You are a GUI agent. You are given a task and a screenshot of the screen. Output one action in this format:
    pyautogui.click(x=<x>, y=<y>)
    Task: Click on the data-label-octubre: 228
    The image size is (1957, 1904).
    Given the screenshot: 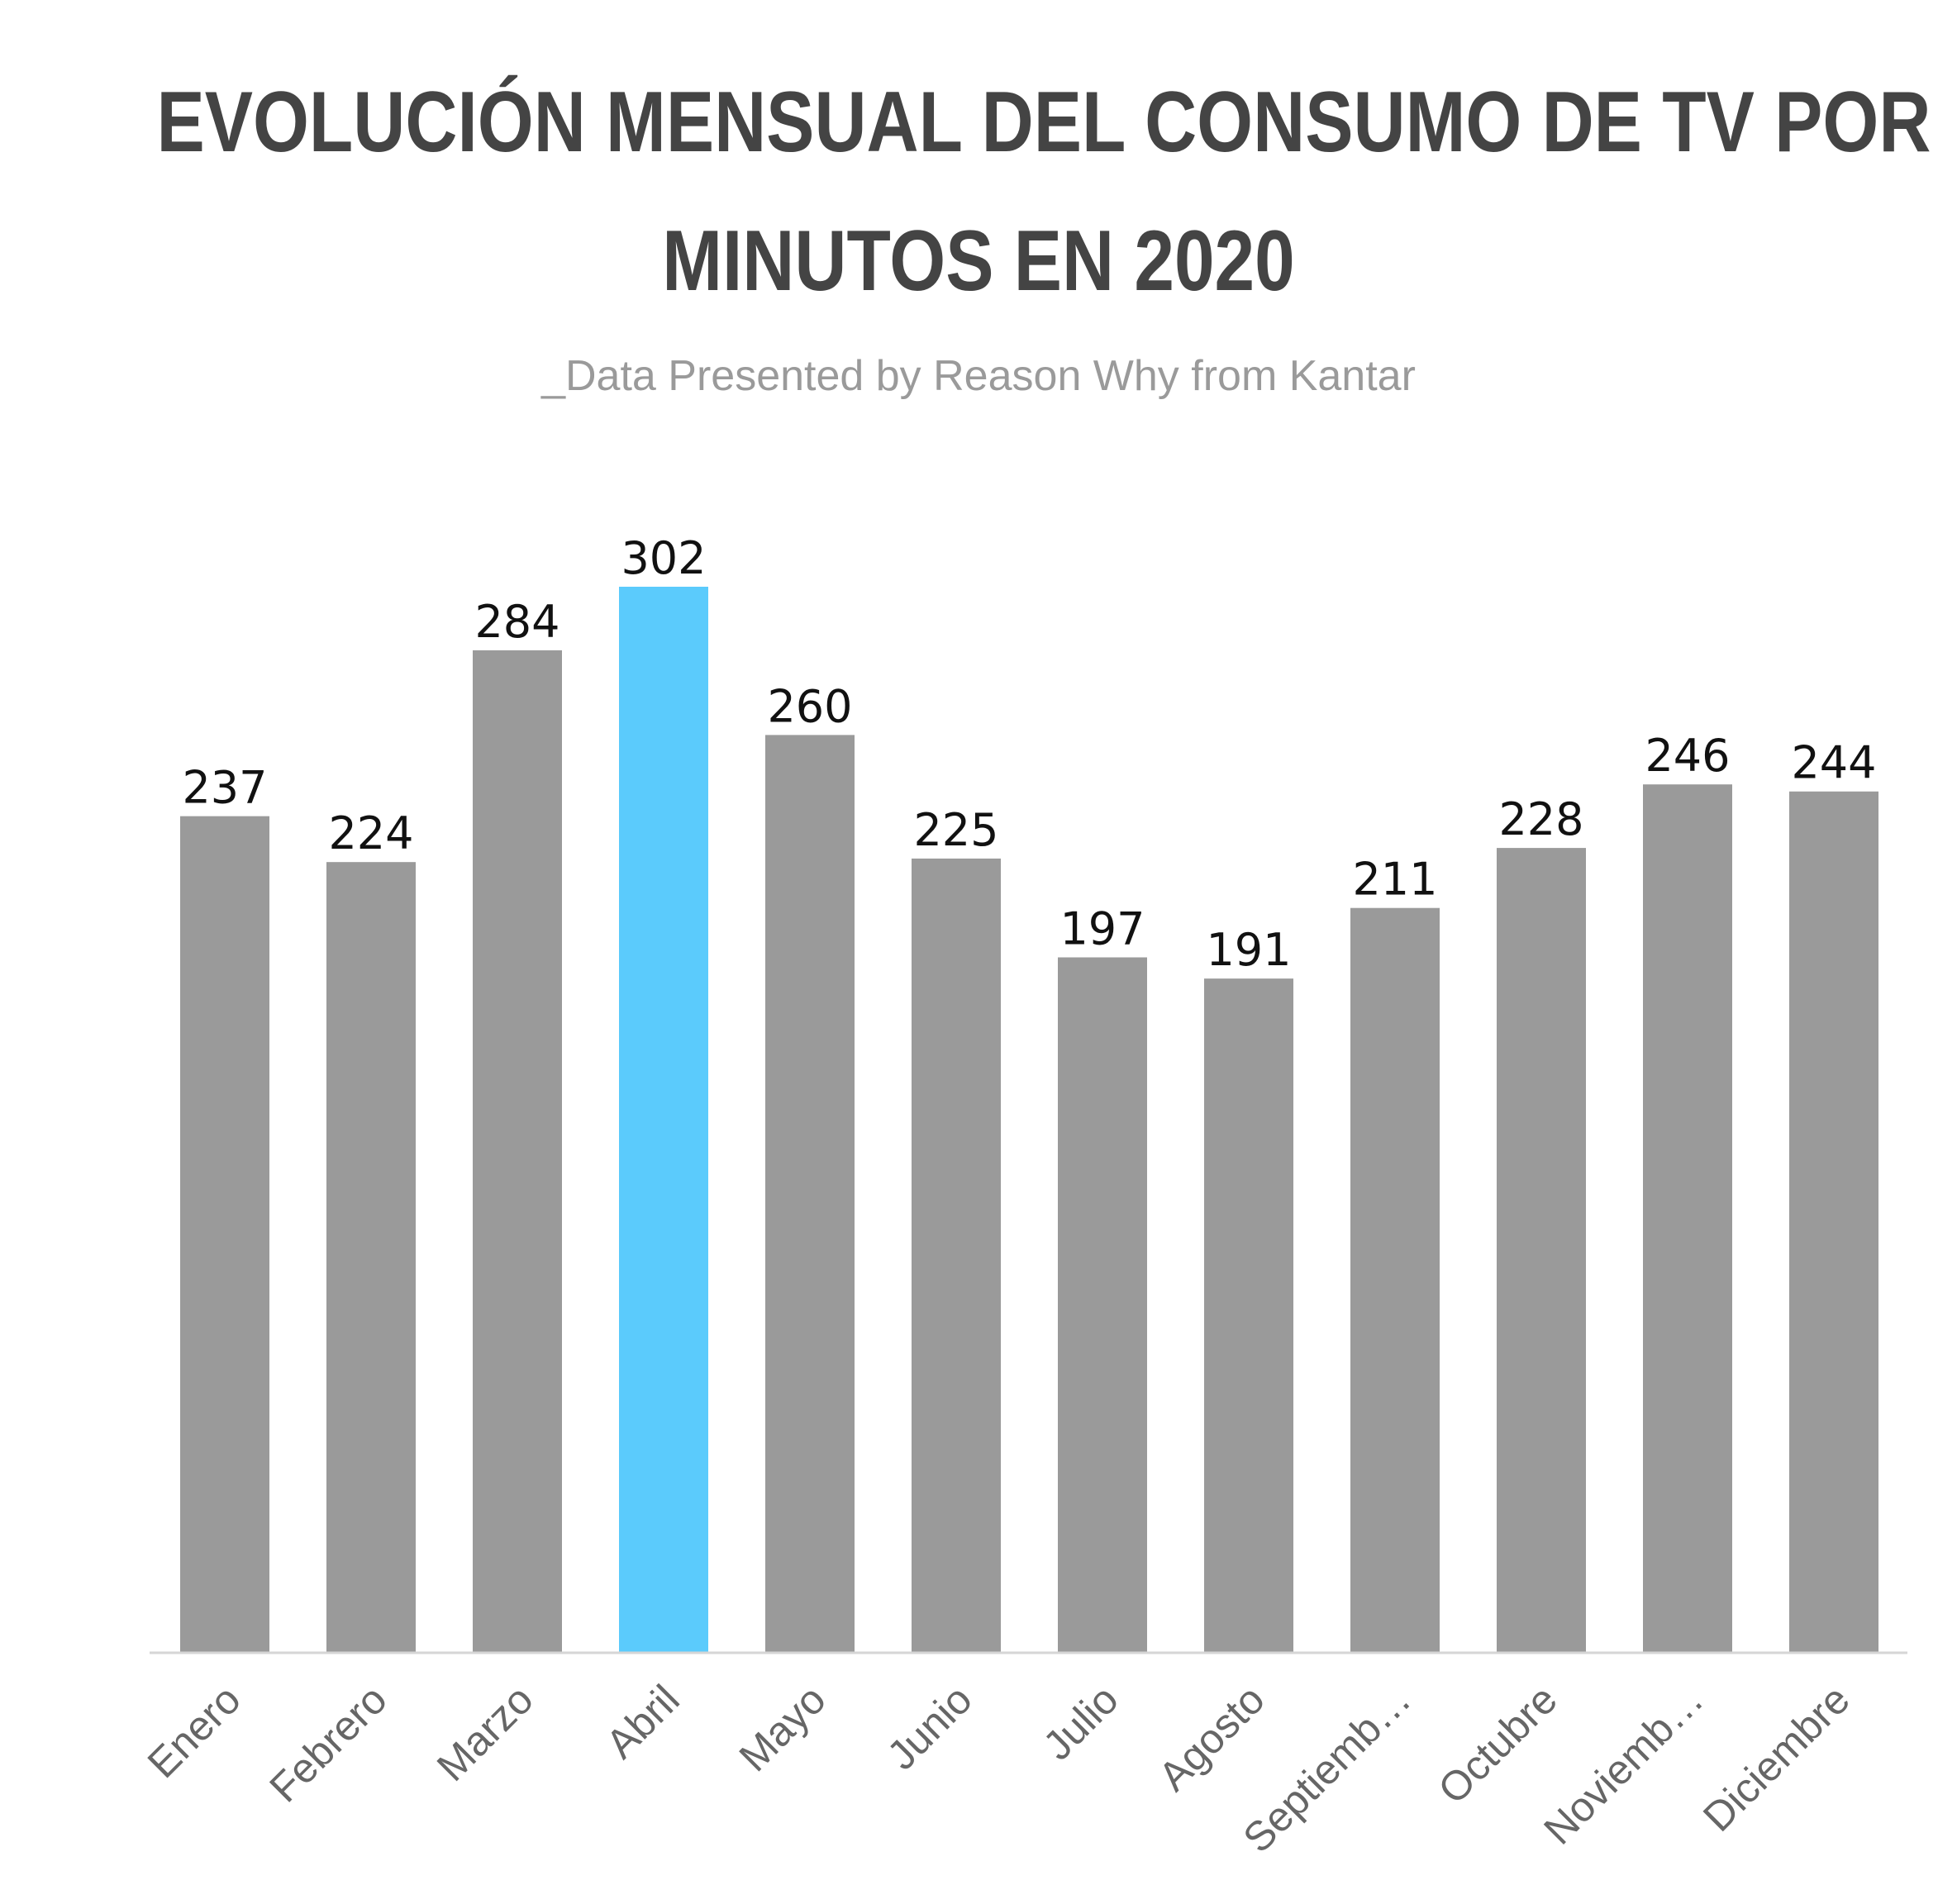 What is the action you would take?
    pyautogui.click(x=1540, y=819)
    